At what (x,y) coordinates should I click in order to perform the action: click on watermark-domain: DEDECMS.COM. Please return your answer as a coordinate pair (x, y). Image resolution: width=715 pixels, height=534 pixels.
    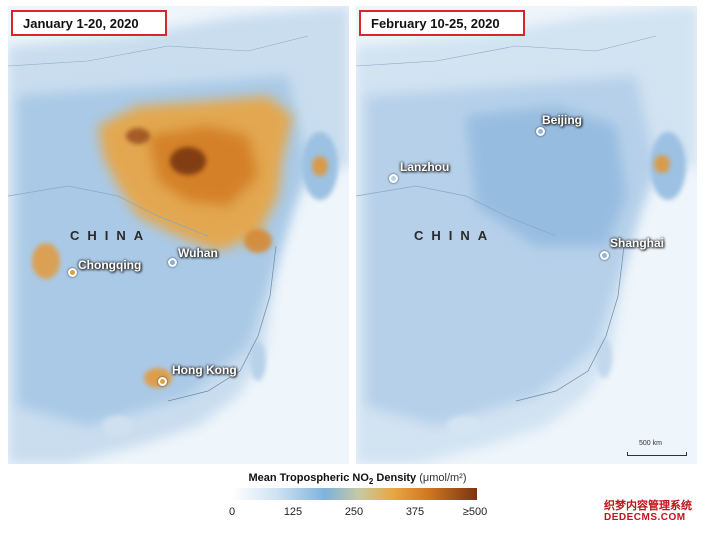
    Looking at the image, I should click on (645, 517).